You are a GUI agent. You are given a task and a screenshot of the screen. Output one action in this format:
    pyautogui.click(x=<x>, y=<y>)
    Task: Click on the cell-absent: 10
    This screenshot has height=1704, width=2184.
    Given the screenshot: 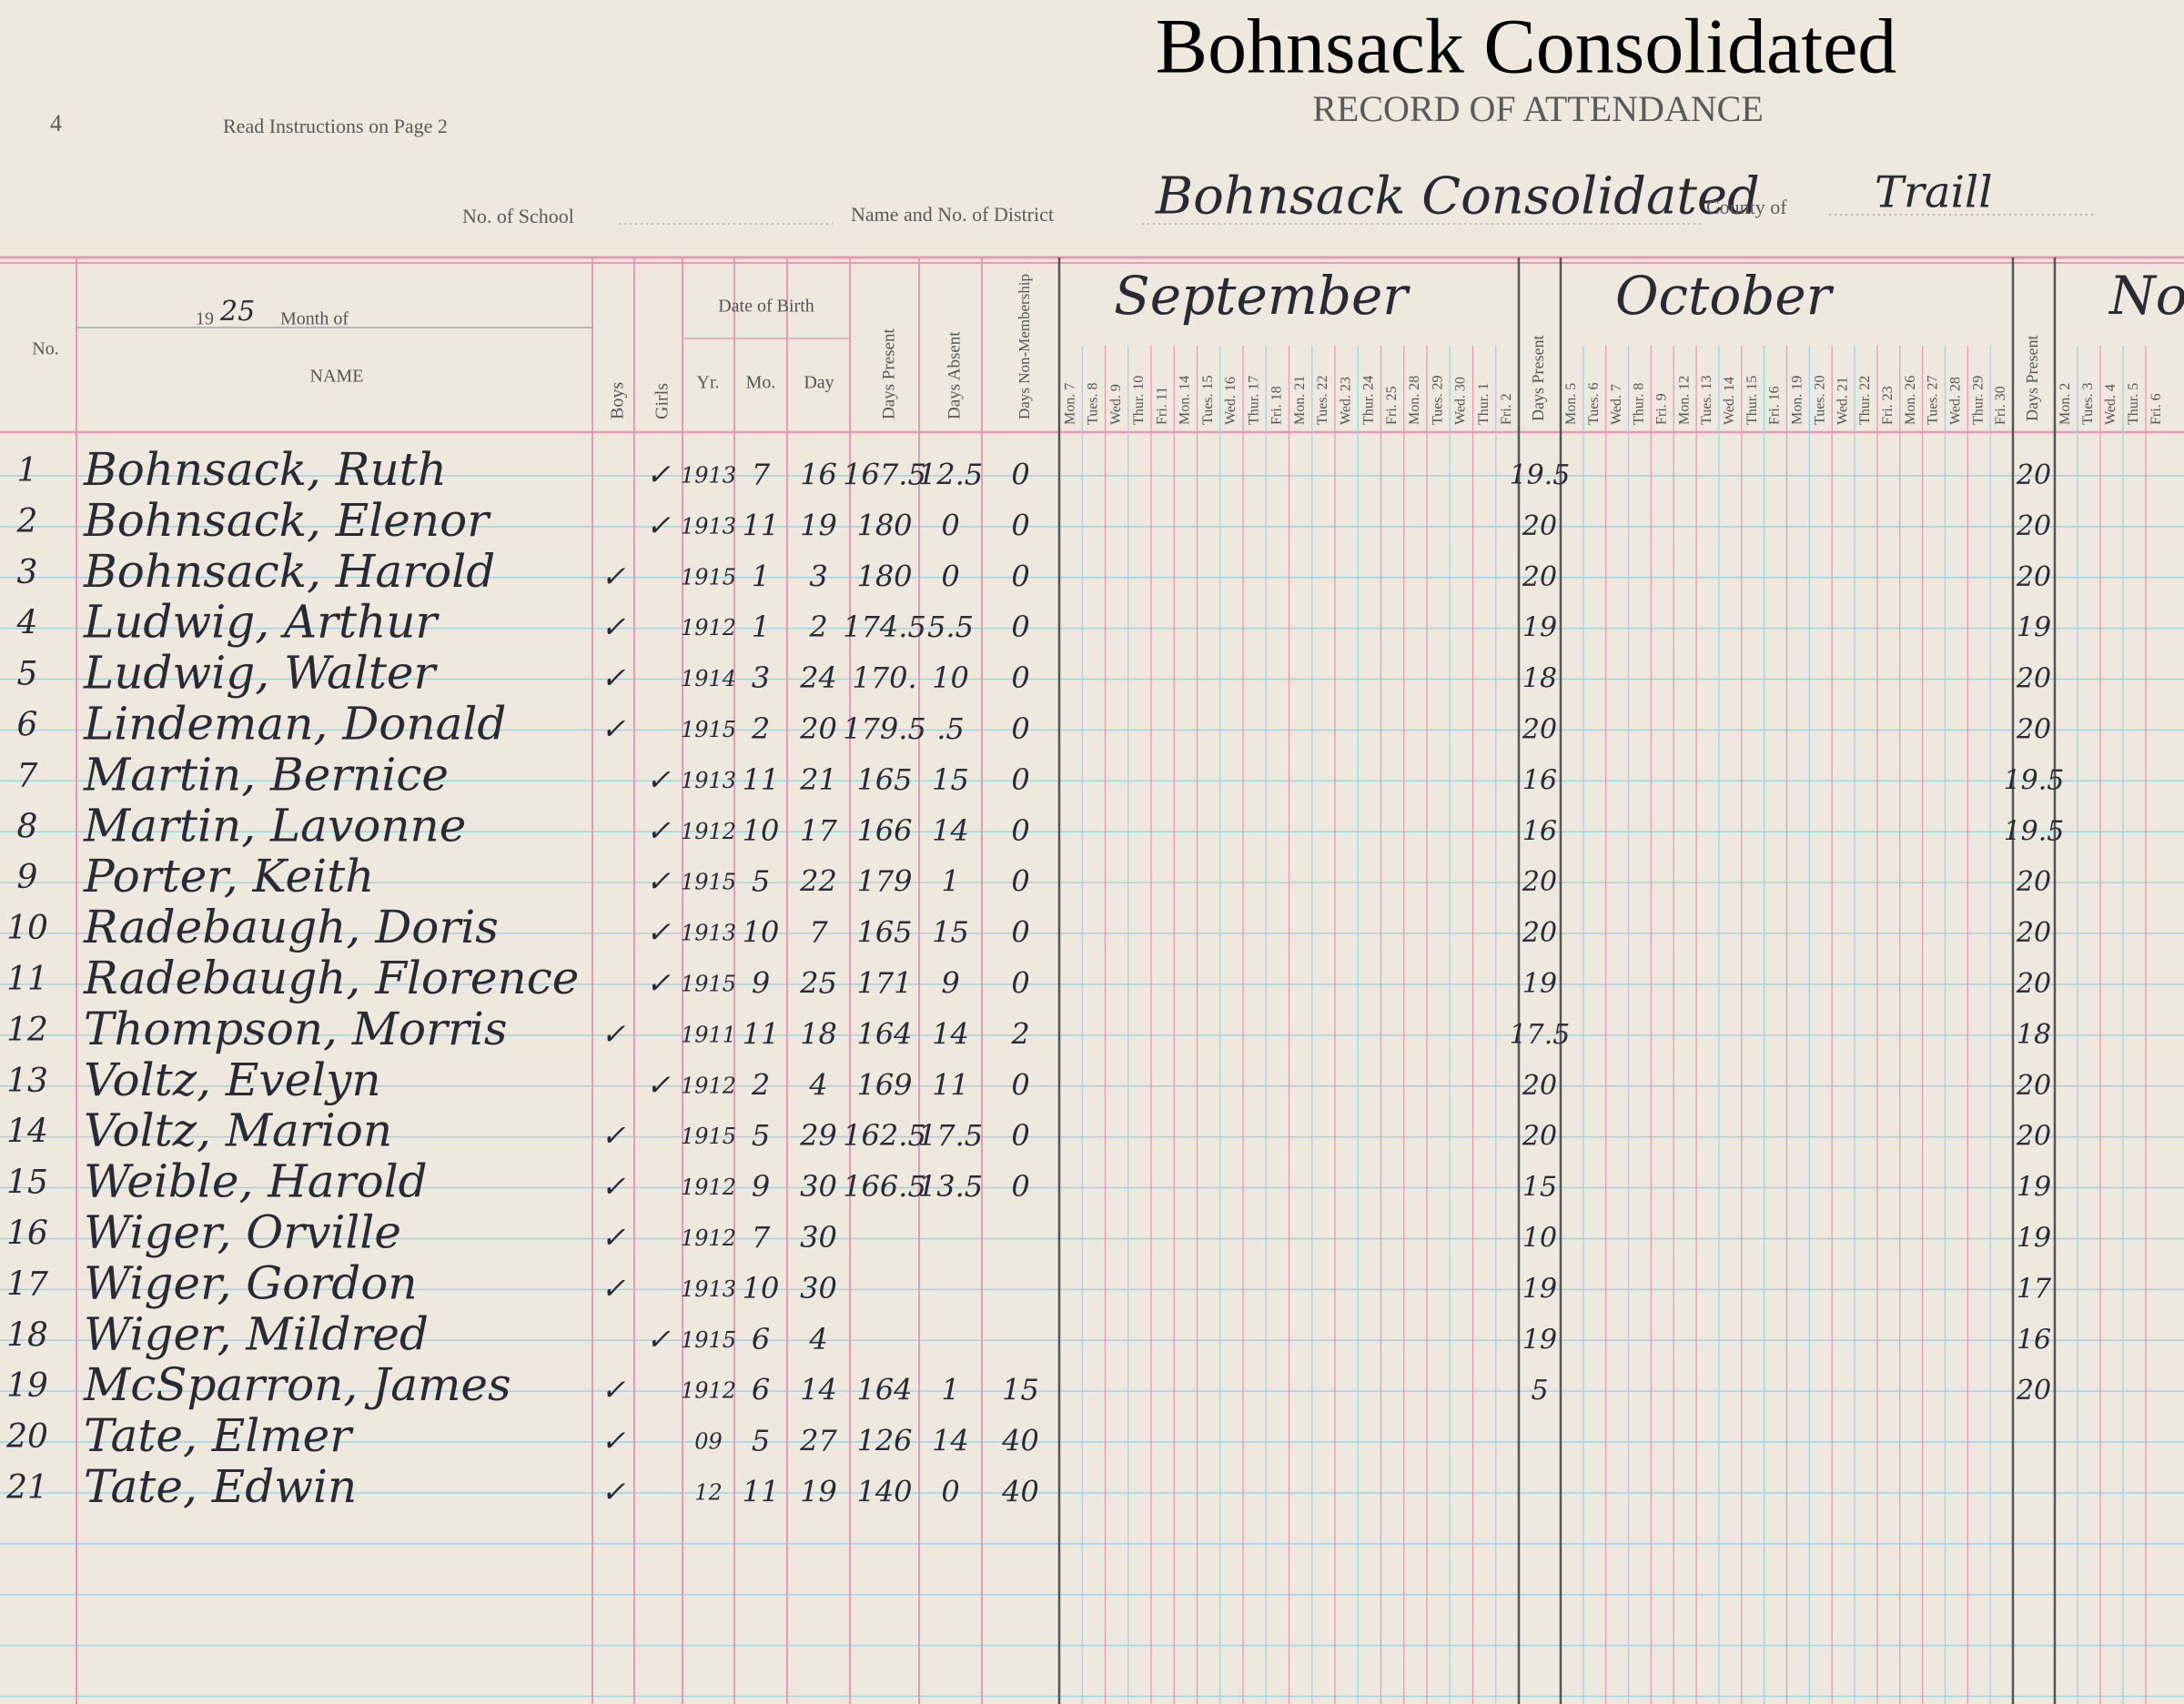 What is the action you would take?
    pyautogui.click(x=951, y=677)
    